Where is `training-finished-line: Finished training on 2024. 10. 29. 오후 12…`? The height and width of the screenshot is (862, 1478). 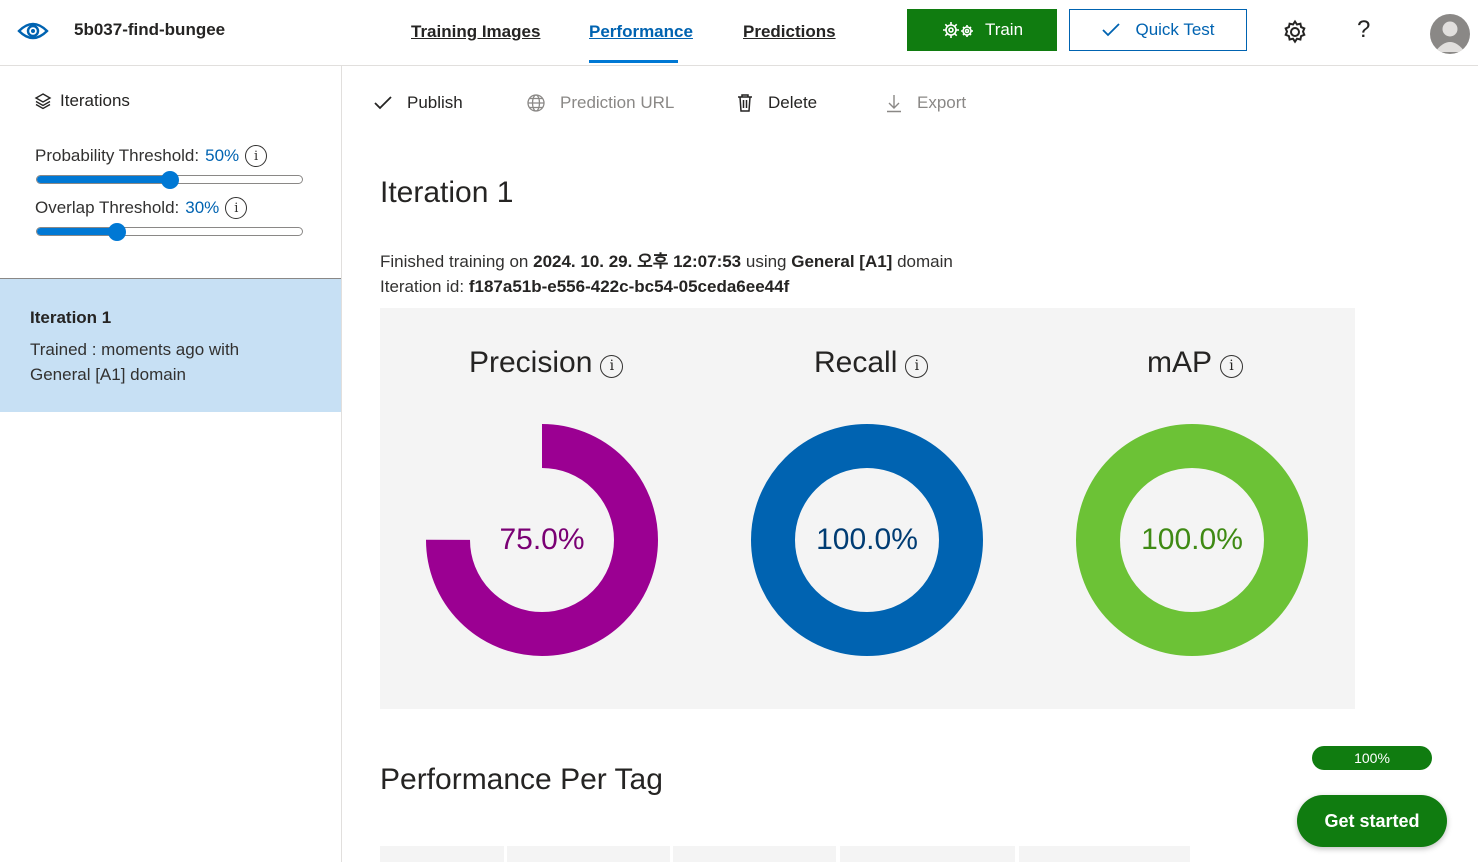 training-finished-line: Finished training on 2024. 10. 29. 오후 12… is located at coordinates (666, 261).